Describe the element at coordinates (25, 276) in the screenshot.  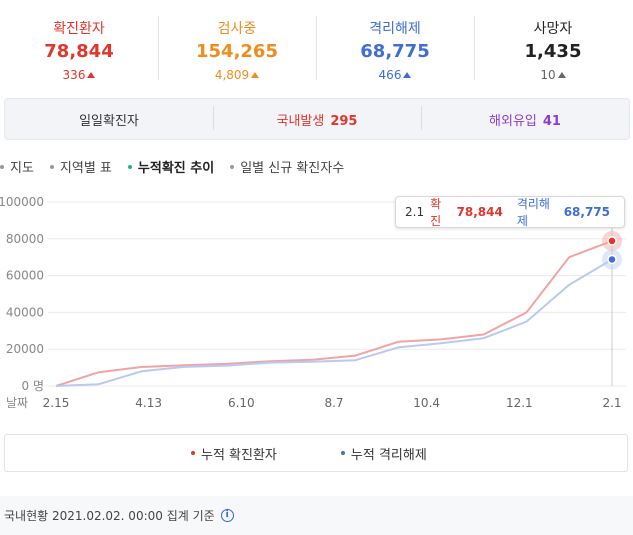
I see `y-tick-label: 60000` at that location.